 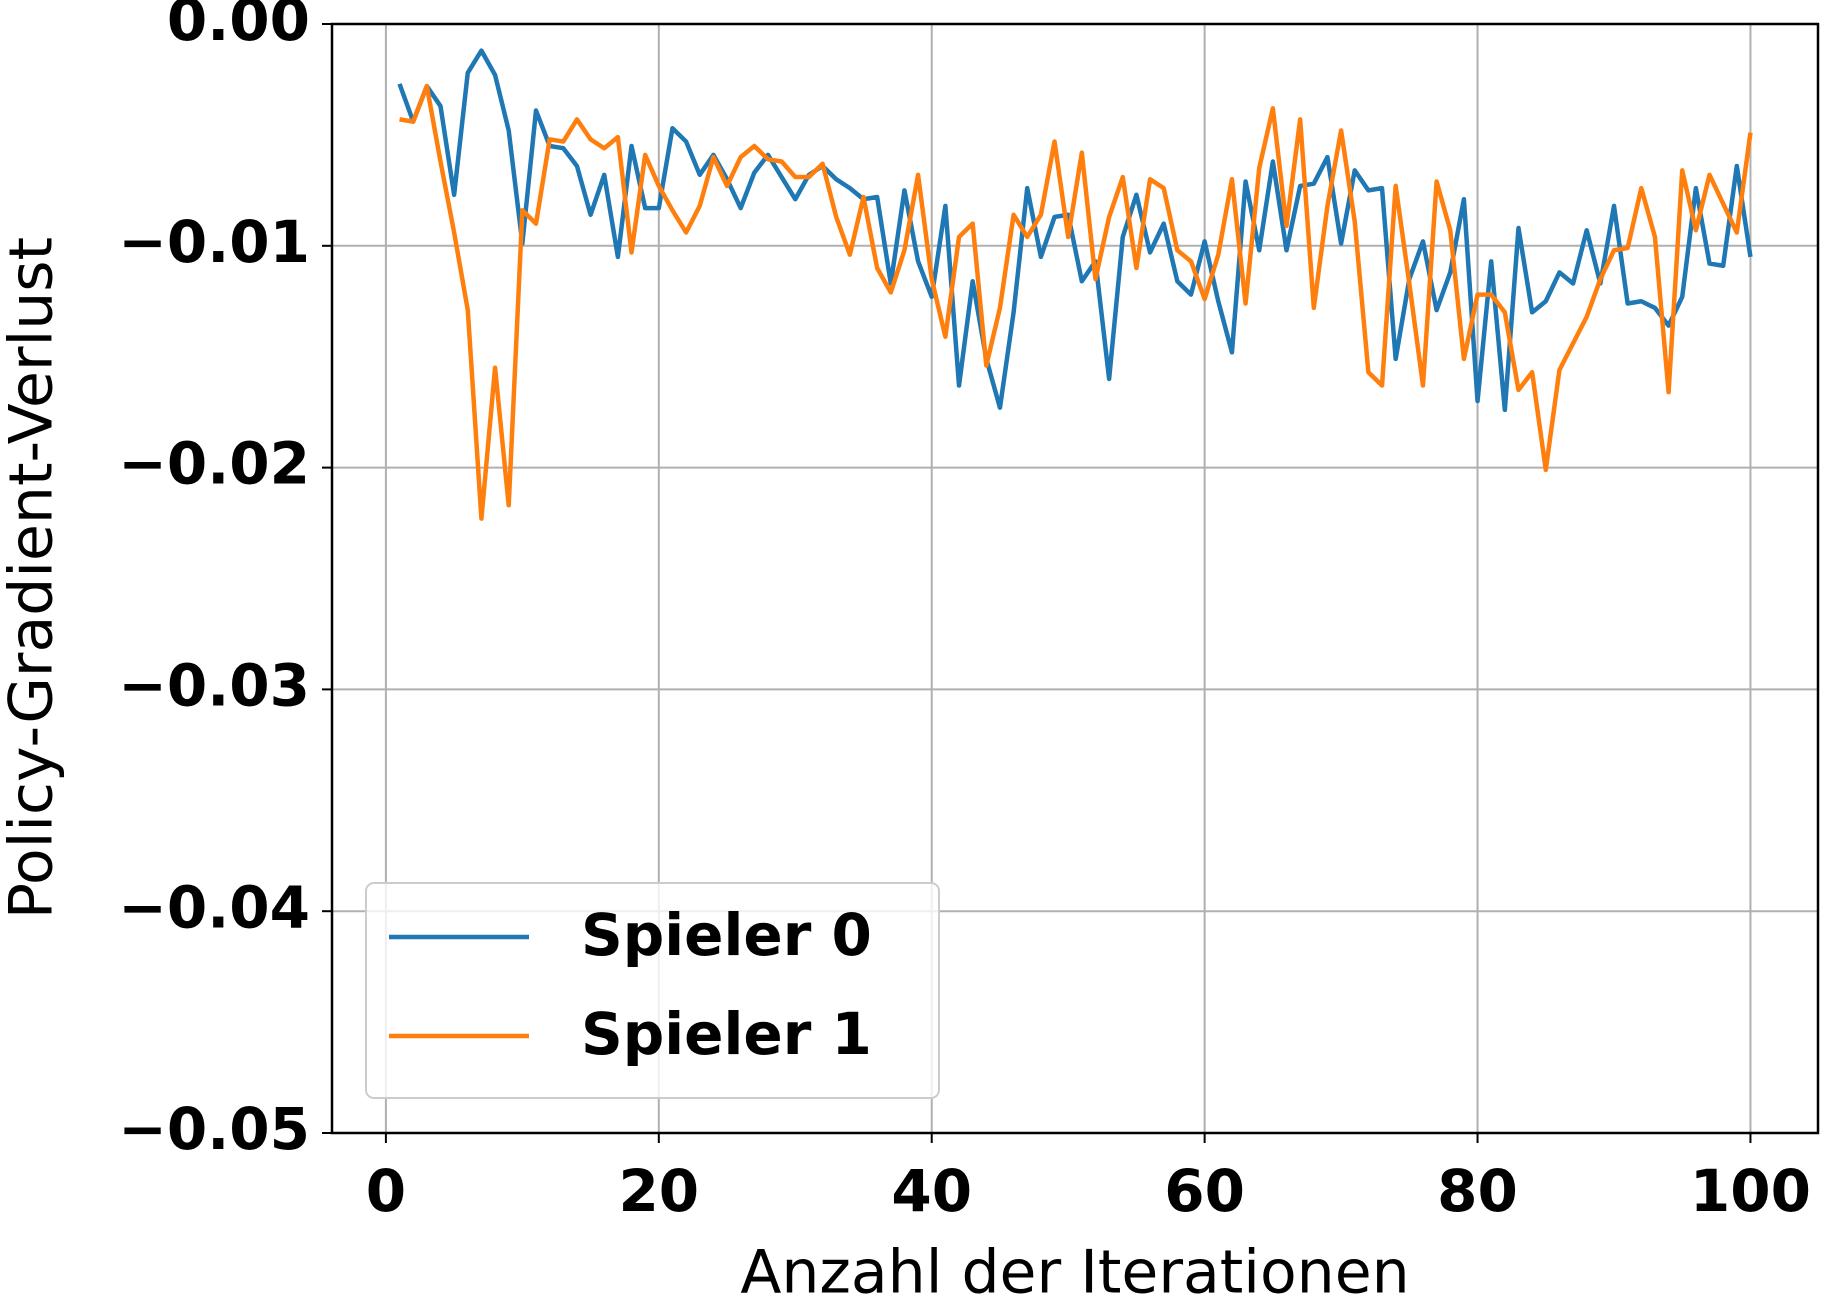 I want to click on y-tick-label: −0.05, so click(x=214, y=1129).